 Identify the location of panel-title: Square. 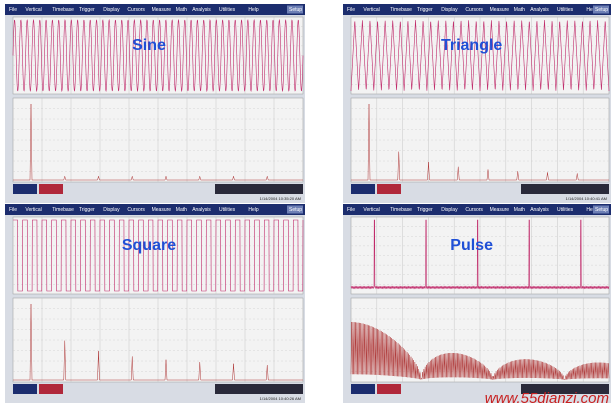
(149, 245).